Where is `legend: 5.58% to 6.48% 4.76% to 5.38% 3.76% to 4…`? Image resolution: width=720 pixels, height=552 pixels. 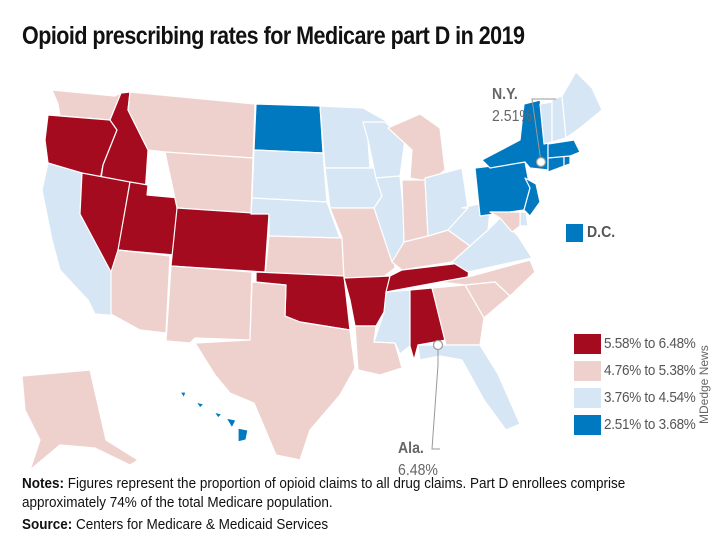 legend: 5.58% to 6.48% 4.76% to 5.38% 3.76% to 4… is located at coordinates (640, 384).